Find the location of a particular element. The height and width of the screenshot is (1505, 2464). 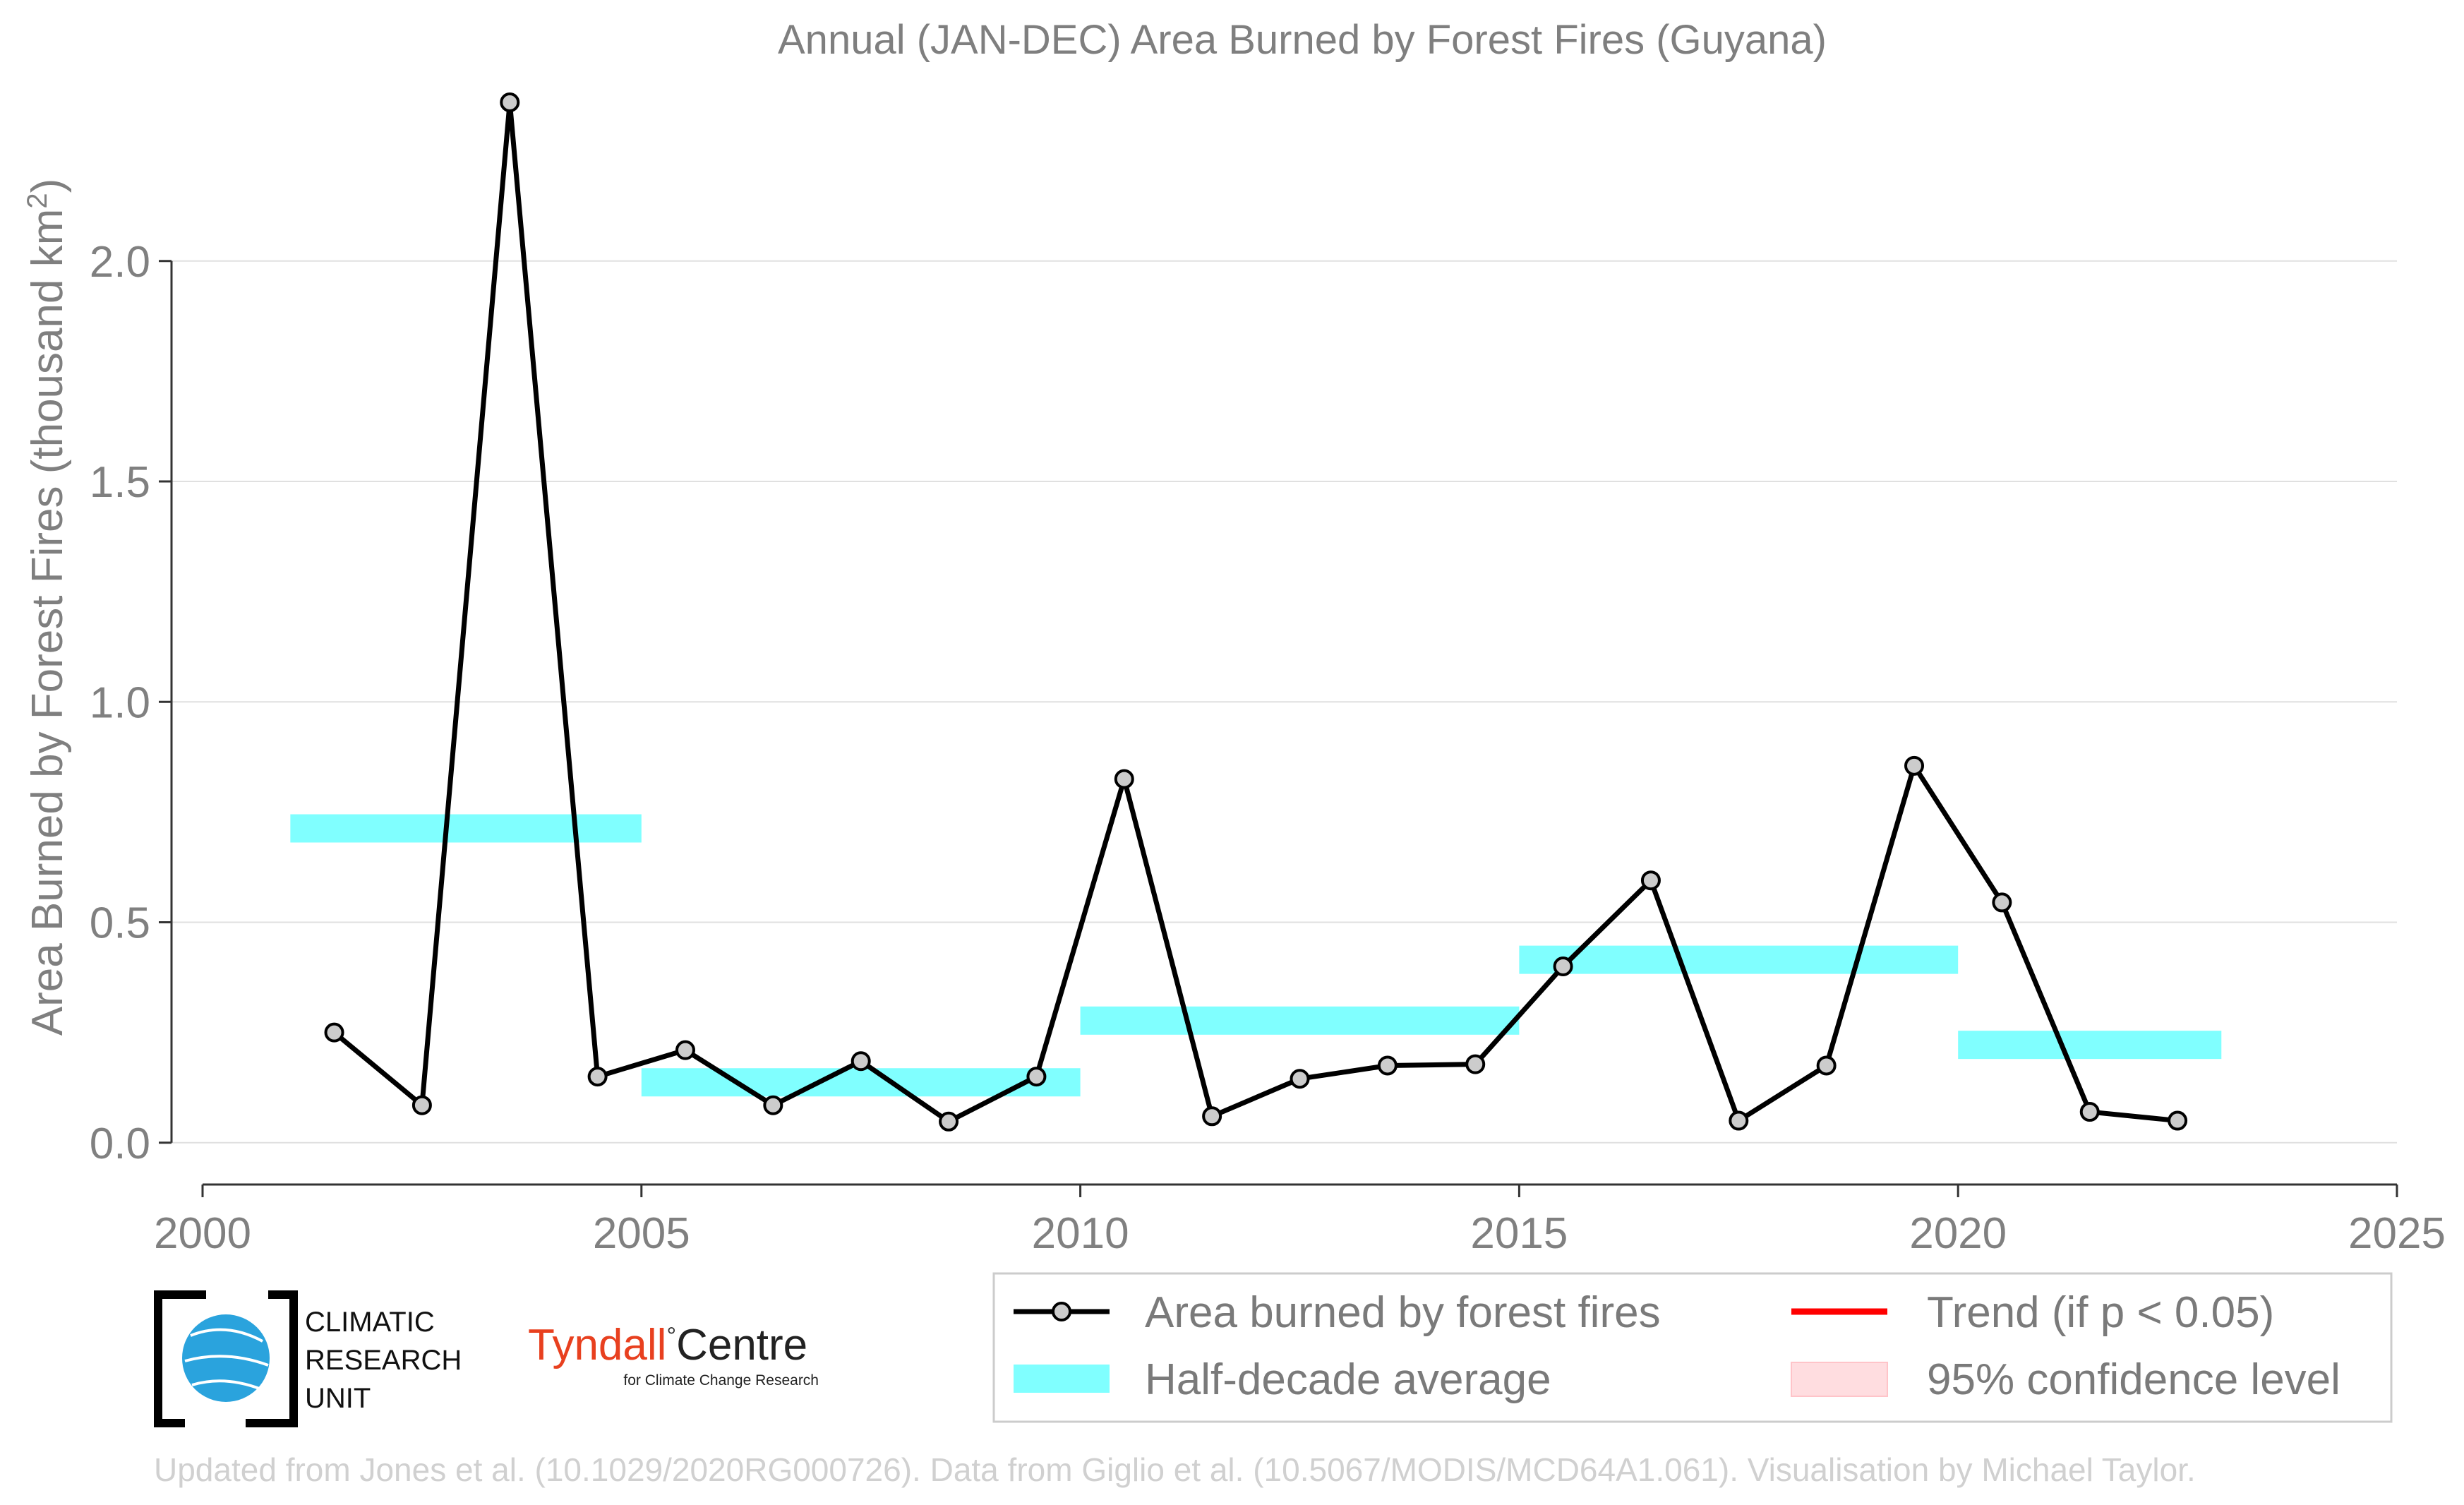

tyndall-logo-degree: ° is located at coordinates (671, 1336).